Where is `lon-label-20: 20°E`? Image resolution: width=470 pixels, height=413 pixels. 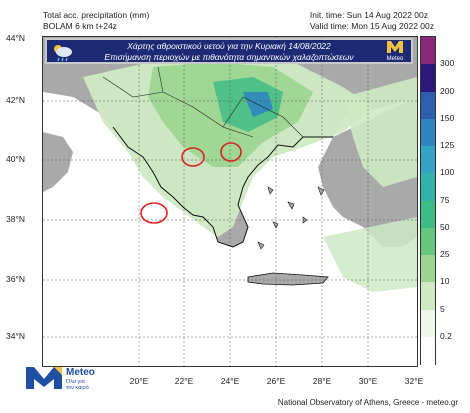 lon-label-20: 20°E is located at coordinates (139, 381).